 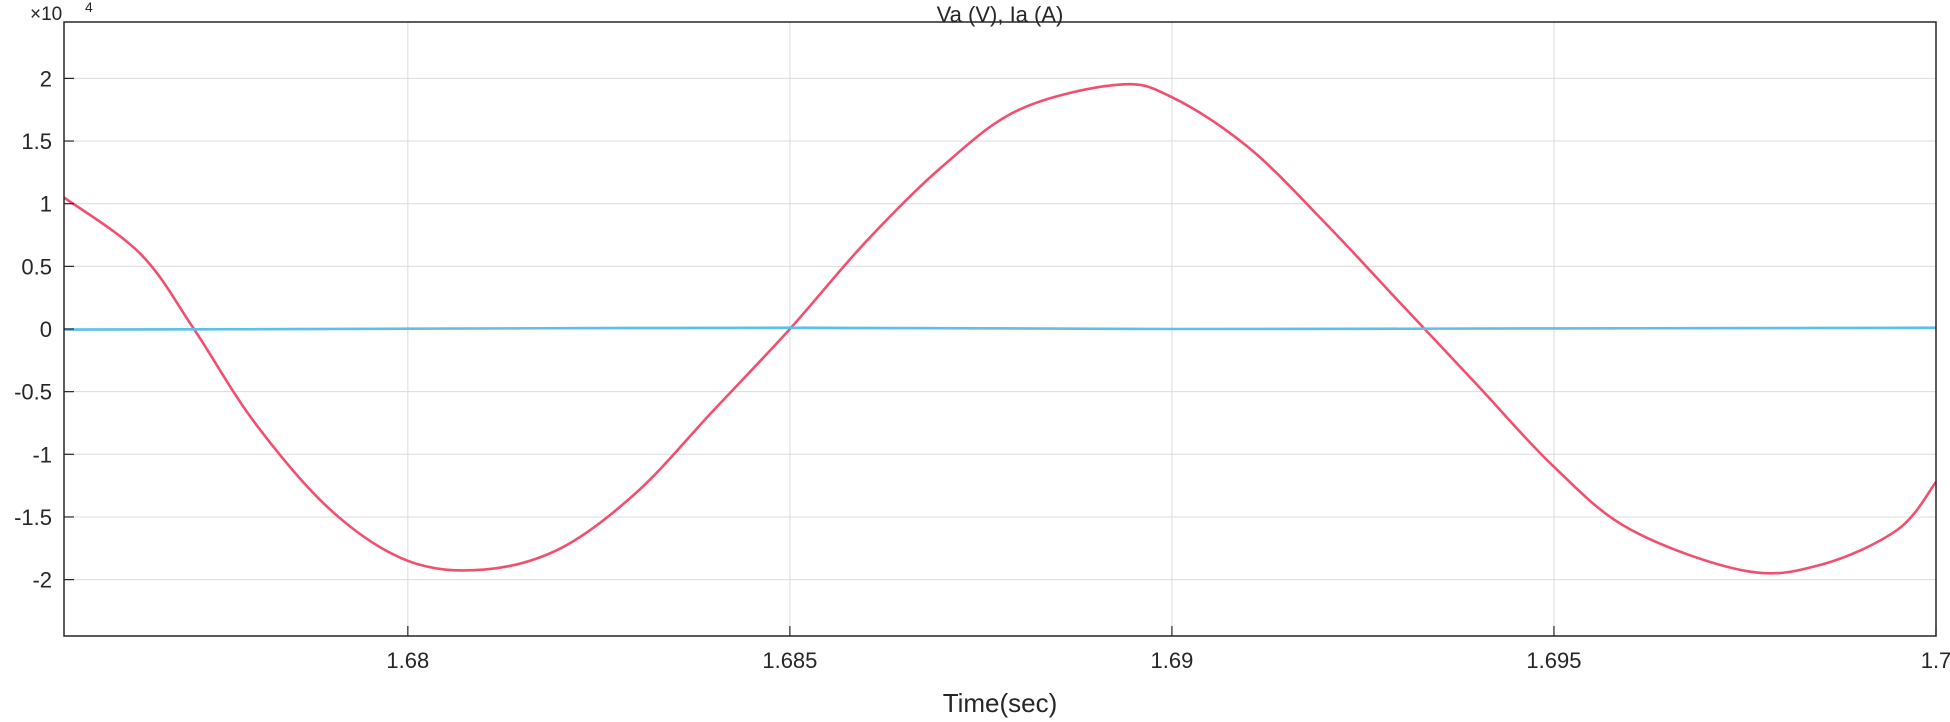 I want to click on y-tick-label: 1.5, so click(x=36, y=141).